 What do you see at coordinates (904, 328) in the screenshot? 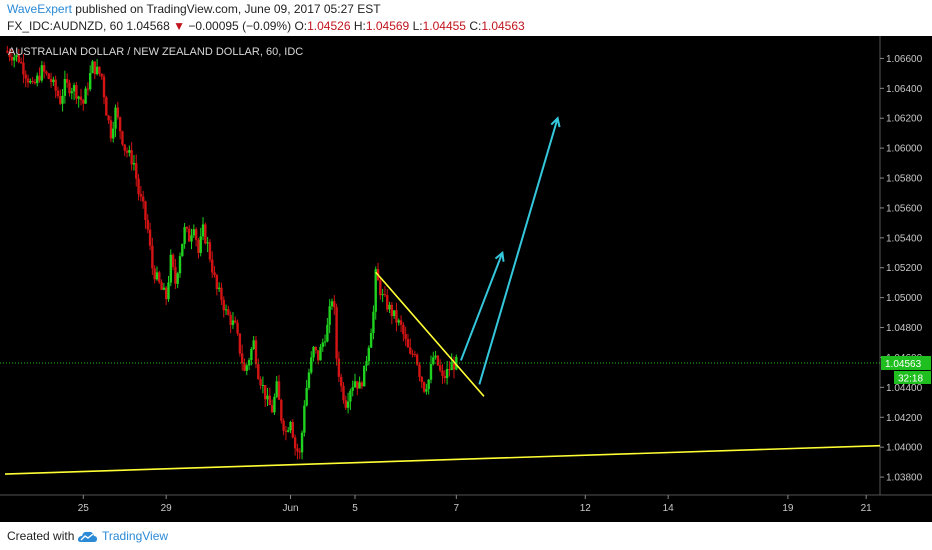
I see `y-tick-label: 1.04800` at bounding box center [904, 328].